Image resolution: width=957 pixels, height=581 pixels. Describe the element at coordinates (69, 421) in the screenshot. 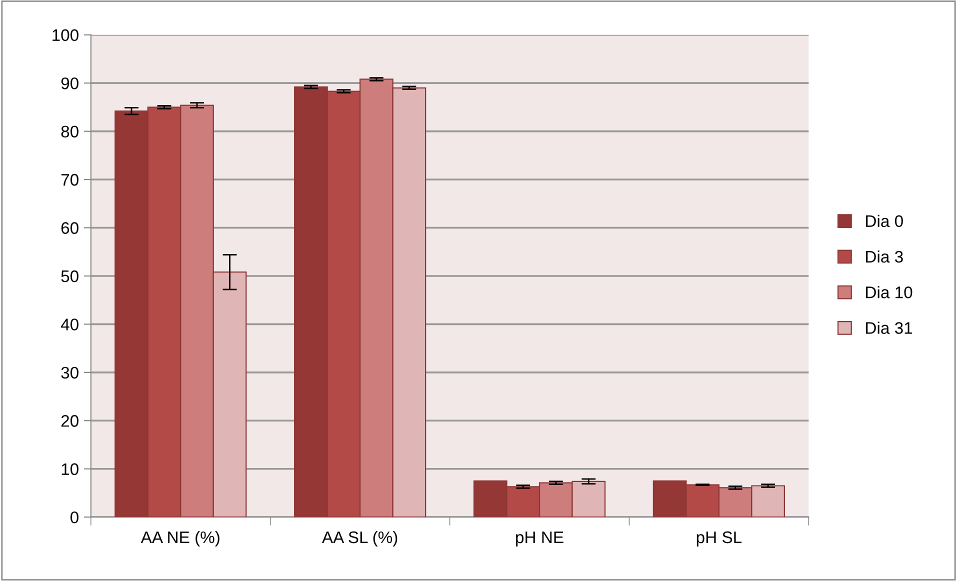

I see `y-tick-label: 20` at that location.